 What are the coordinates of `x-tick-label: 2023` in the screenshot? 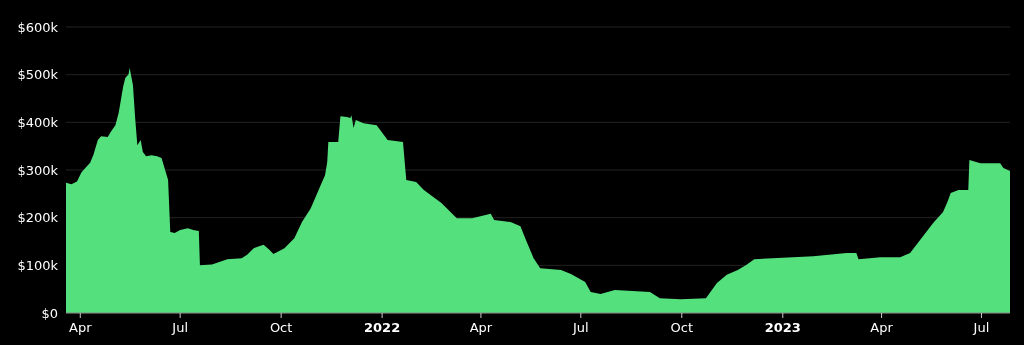 It's located at (782, 327).